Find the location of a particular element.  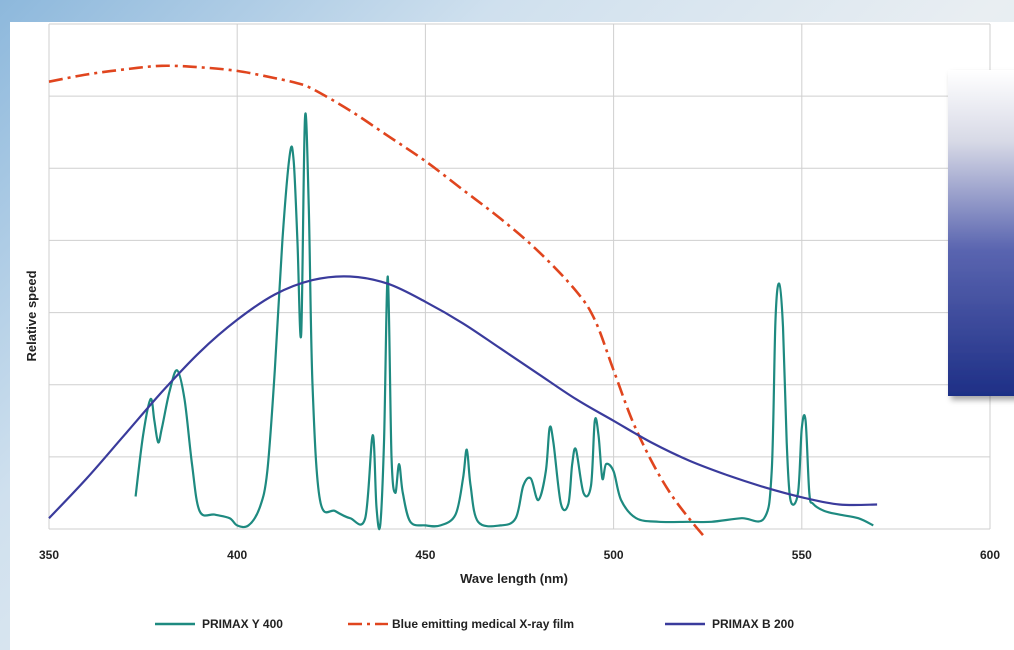

legend-label-0: PRIMAX Y 400 is located at coordinates (242, 624).